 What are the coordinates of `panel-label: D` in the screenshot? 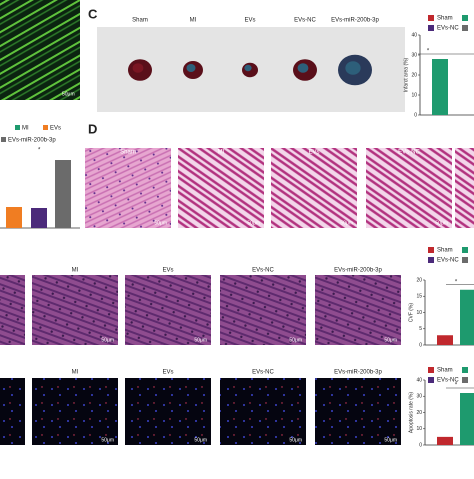 It's located at (92, 128).